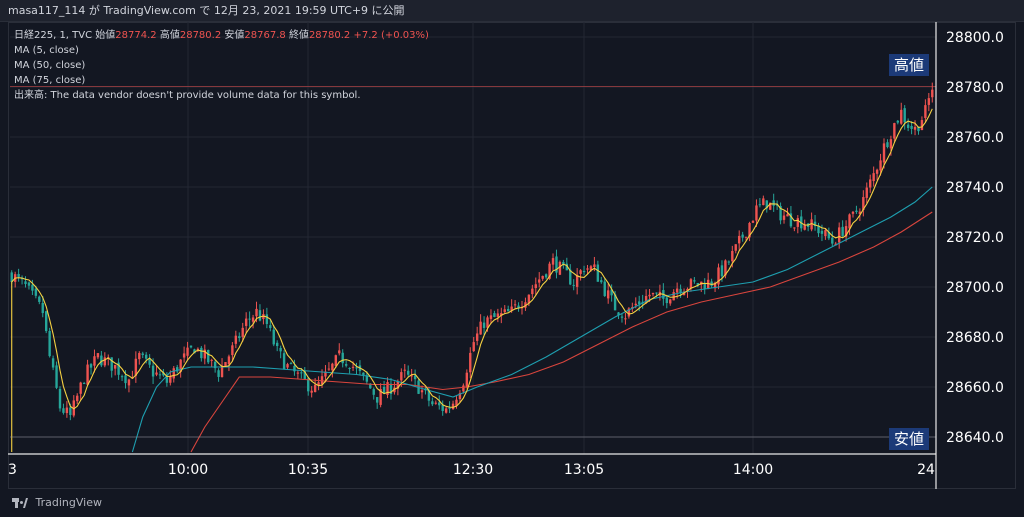 This screenshot has height=517, width=1024. What do you see at coordinates (188, 470) in the screenshot?
I see `x-tick-label: 10:00` at bounding box center [188, 470].